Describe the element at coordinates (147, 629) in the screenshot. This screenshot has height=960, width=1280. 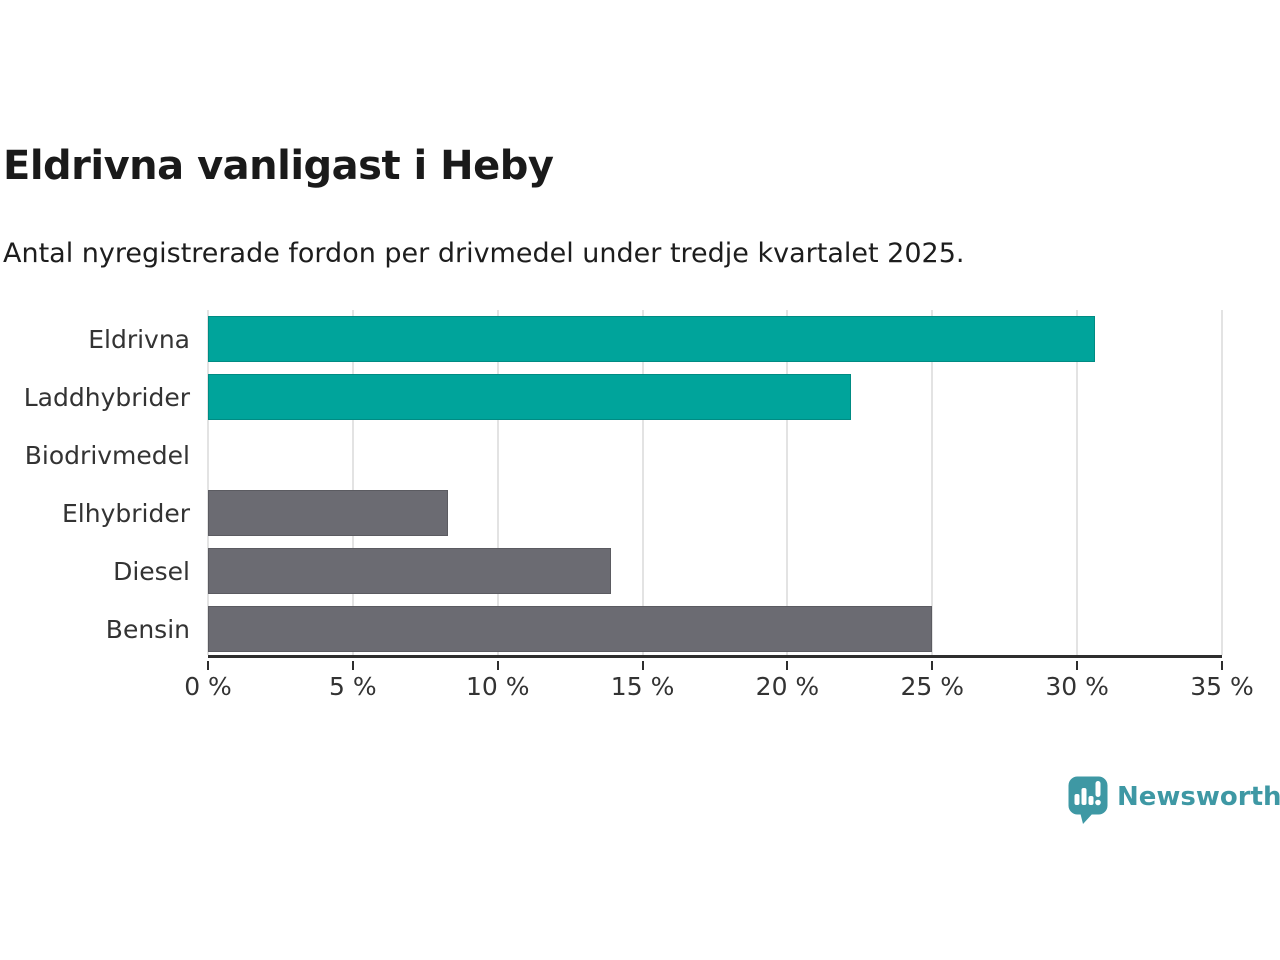
I see `y-label-bensin: Bensin` at that location.